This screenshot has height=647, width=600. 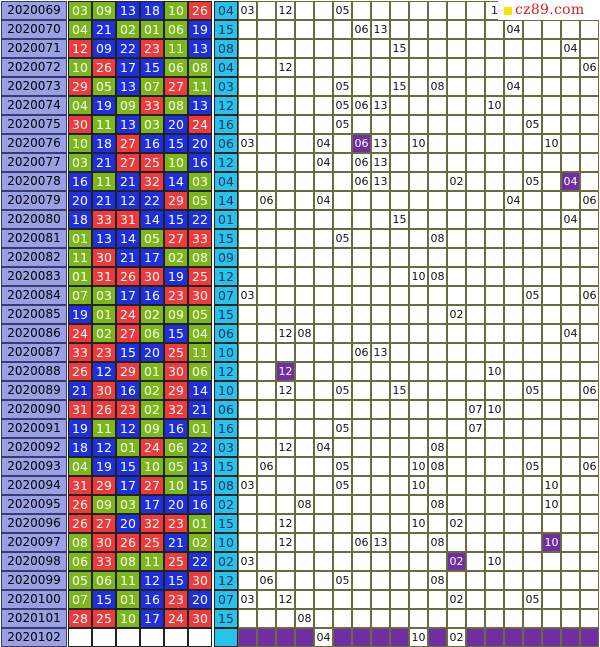 I want to click on ball-blue: 14, so click(x=176, y=181).